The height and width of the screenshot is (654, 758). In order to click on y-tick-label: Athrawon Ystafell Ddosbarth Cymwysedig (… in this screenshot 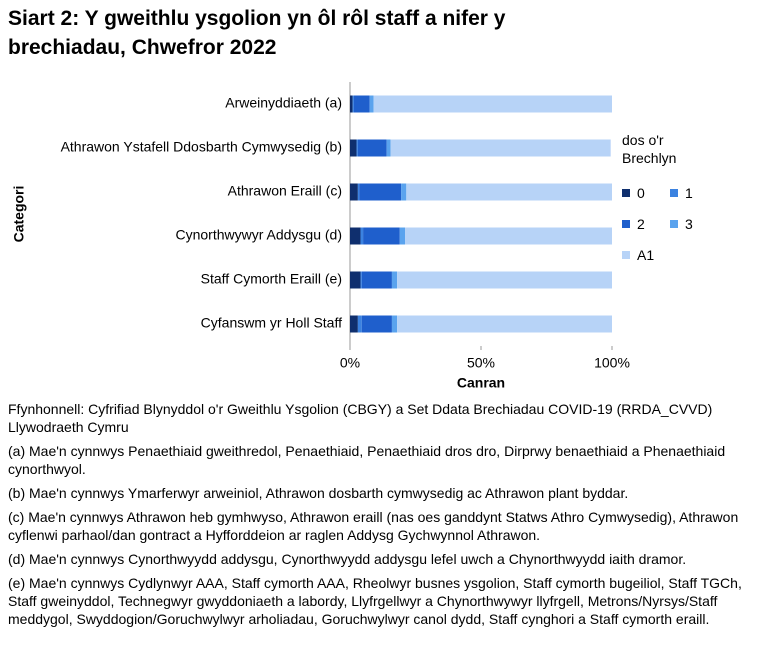, I will do `click(201, 147)`.